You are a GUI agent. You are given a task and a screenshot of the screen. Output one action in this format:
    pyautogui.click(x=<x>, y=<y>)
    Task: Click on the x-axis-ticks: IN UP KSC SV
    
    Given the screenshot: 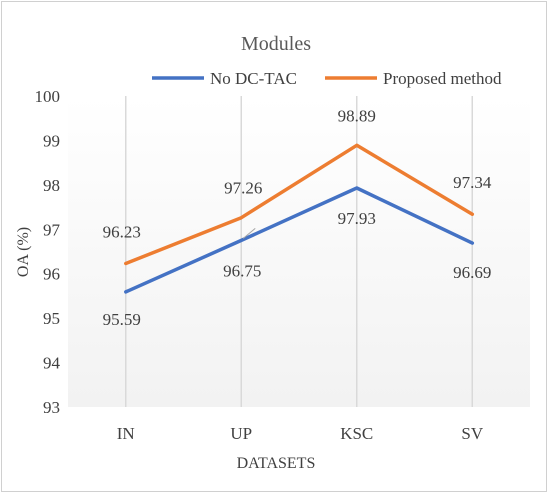 What is the action you would take?
    pyautogui.click(x=300, y=433)
    